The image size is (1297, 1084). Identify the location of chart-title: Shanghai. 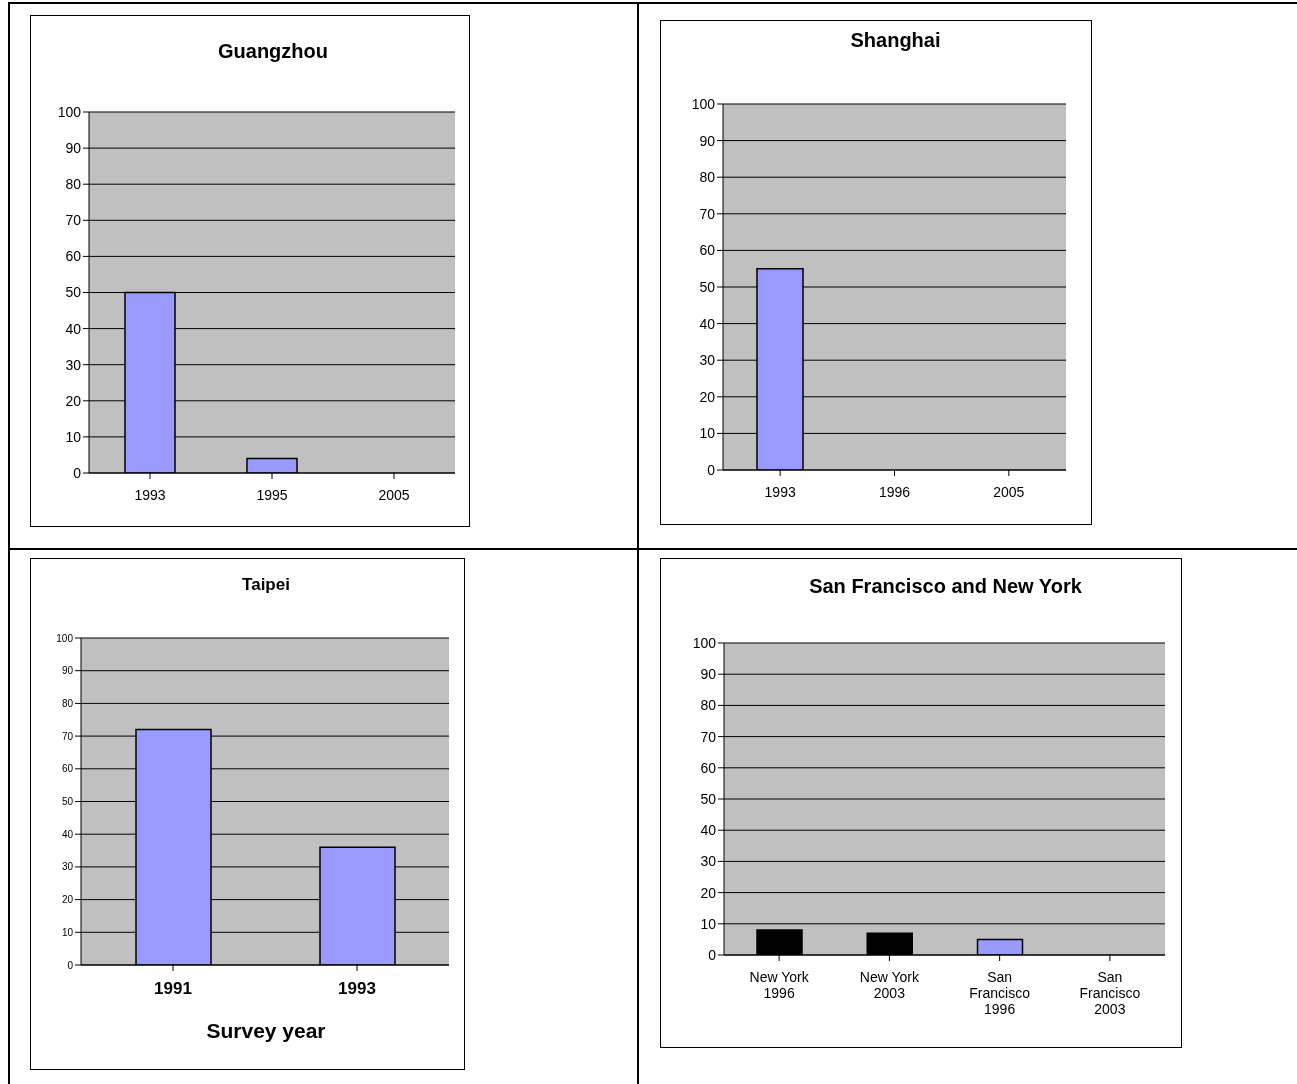
(895, 40).